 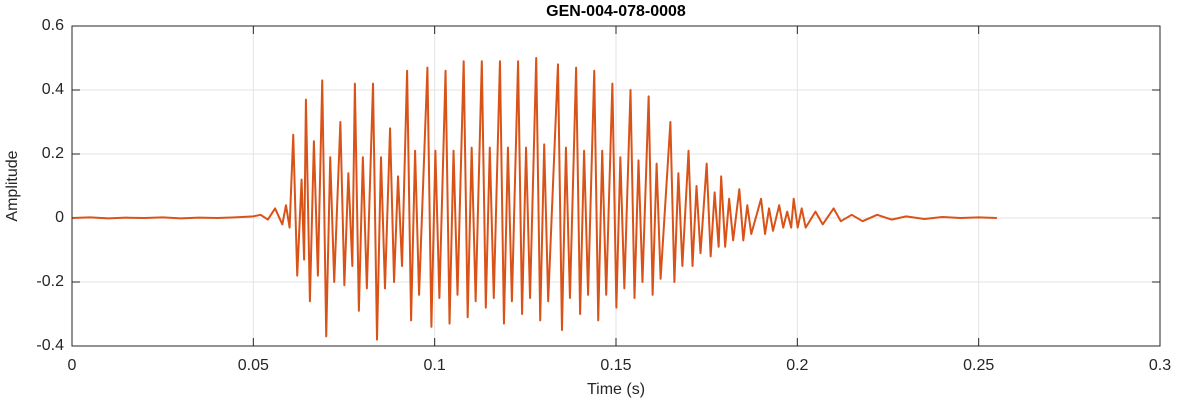 What do you see at coordinates (978, 365) in the screenshot?
I see `x-tick-label: 0.25` at bounding box center [978, 365].